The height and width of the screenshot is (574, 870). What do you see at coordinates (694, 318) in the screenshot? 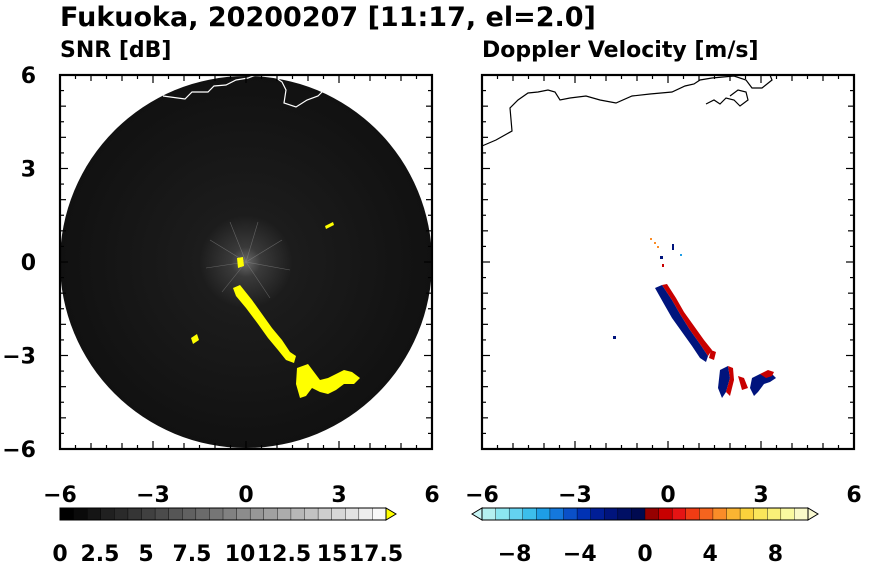
I see `doppler-echo-band` at bounding box center [694, 318].